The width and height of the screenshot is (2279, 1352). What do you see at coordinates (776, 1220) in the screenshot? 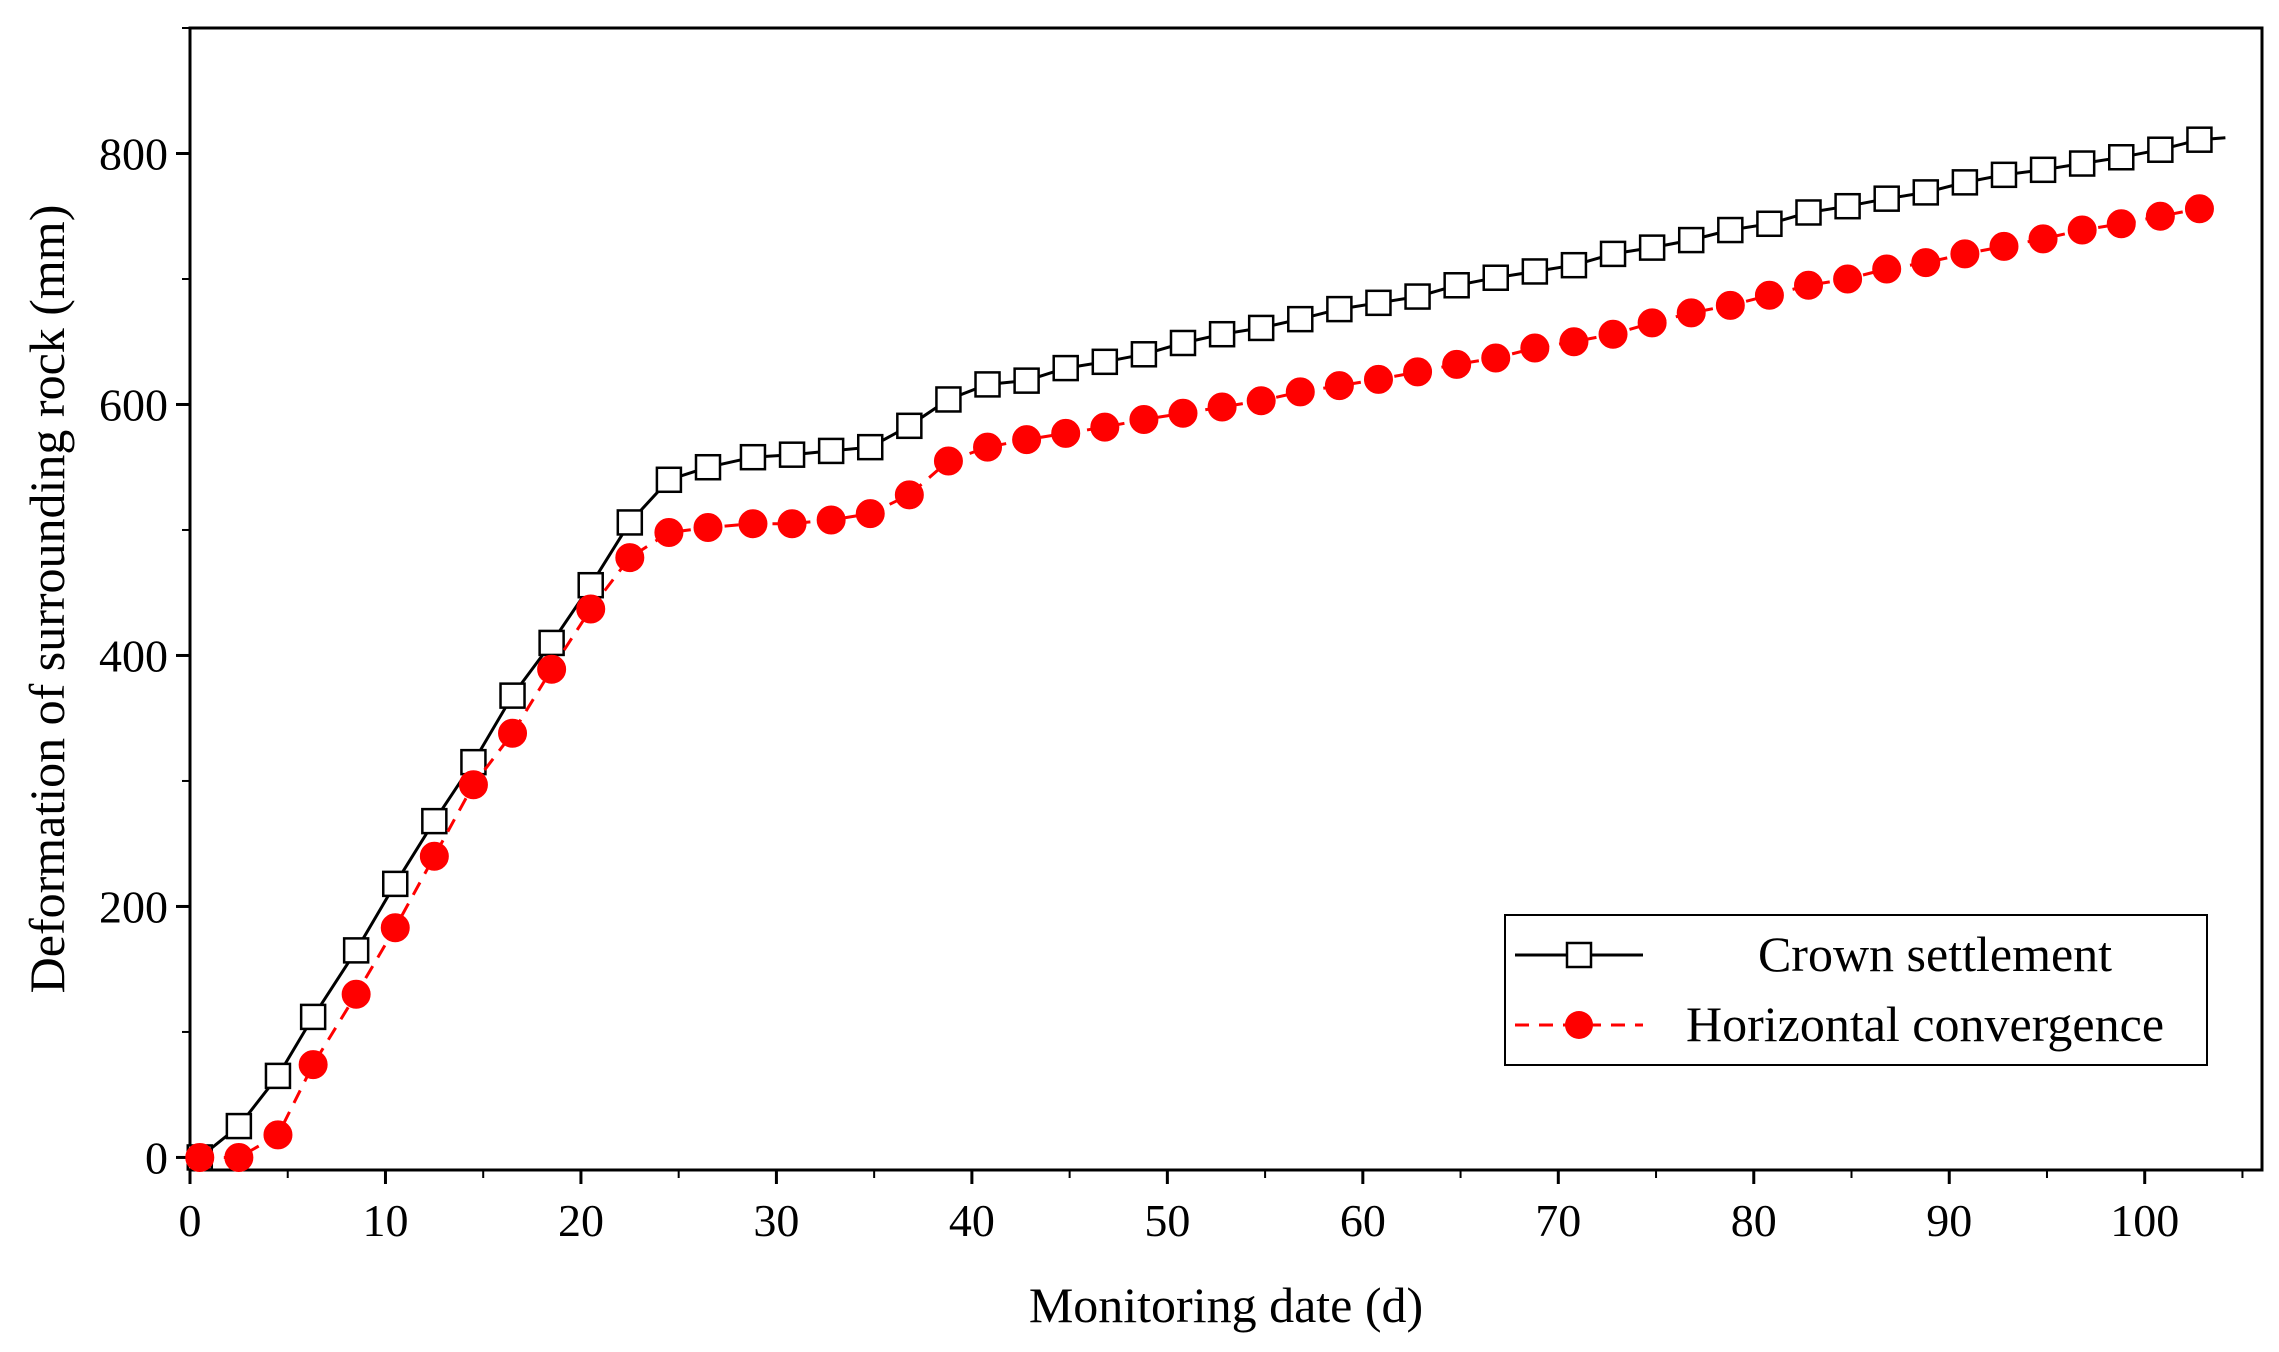
I see `x-tick-label: 30` at bounding box center [776, 1220].